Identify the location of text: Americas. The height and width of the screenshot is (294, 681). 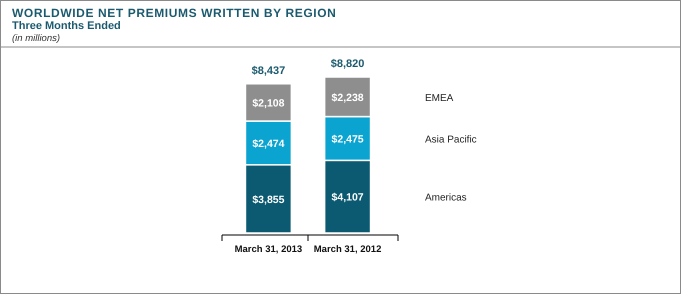
(446, 198).